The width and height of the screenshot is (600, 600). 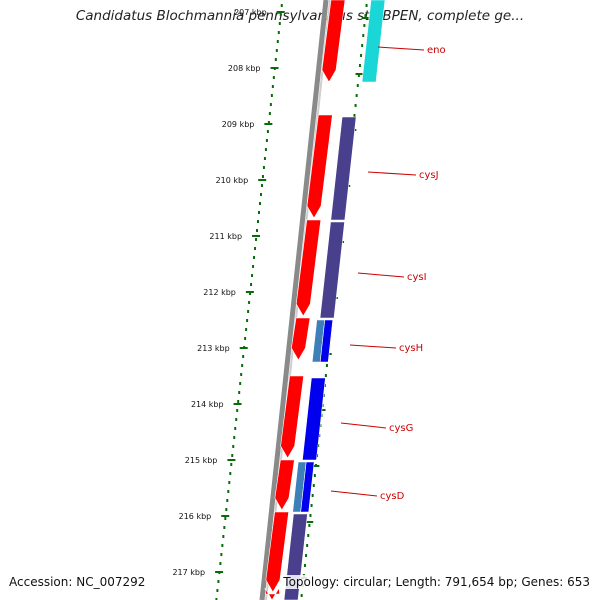 What do you see at coordinates (201, 460) in the screenshot?
I see `kbp-label: 215 kbp` at bounding box center [201, 460].